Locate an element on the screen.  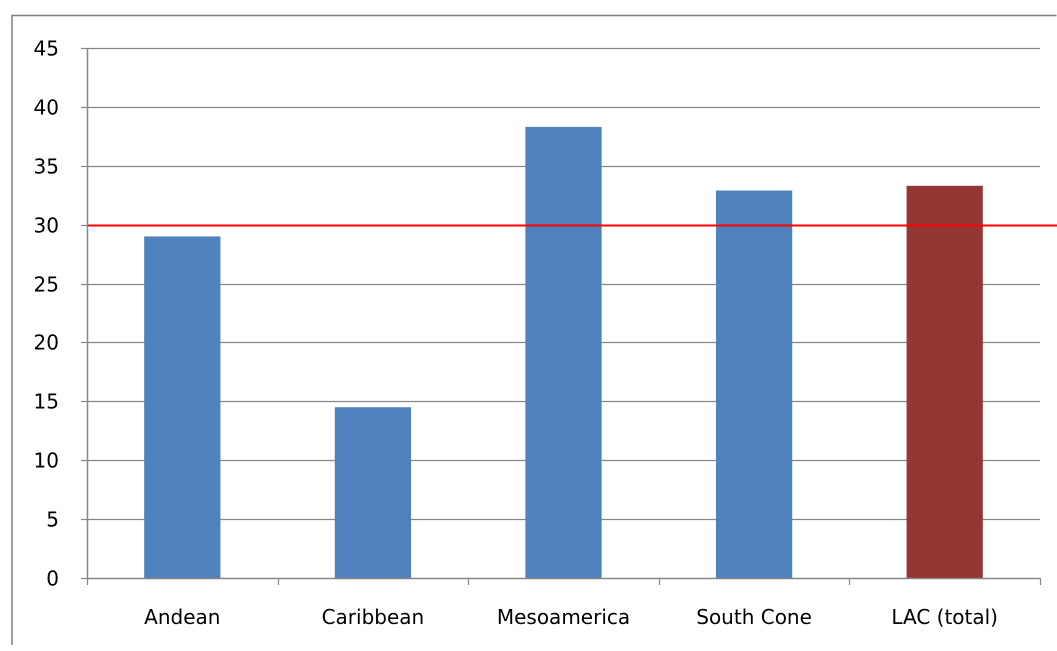
y-tick-label: 30 is located at coordinates (46, 226).